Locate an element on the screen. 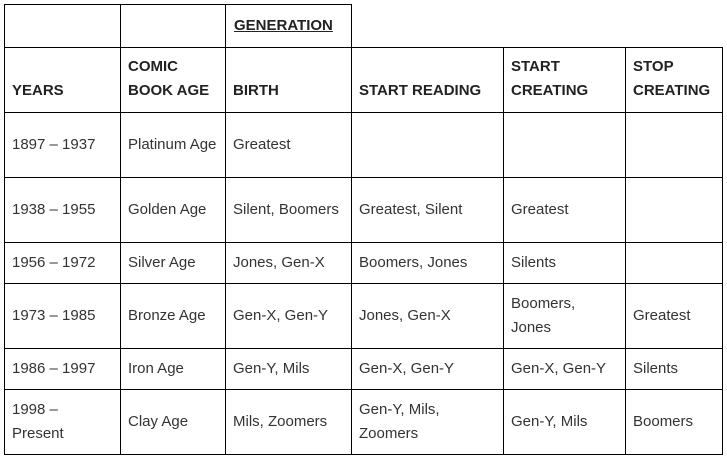  years-cell: 1938 – 1955 is located at coordinates (54, 209).